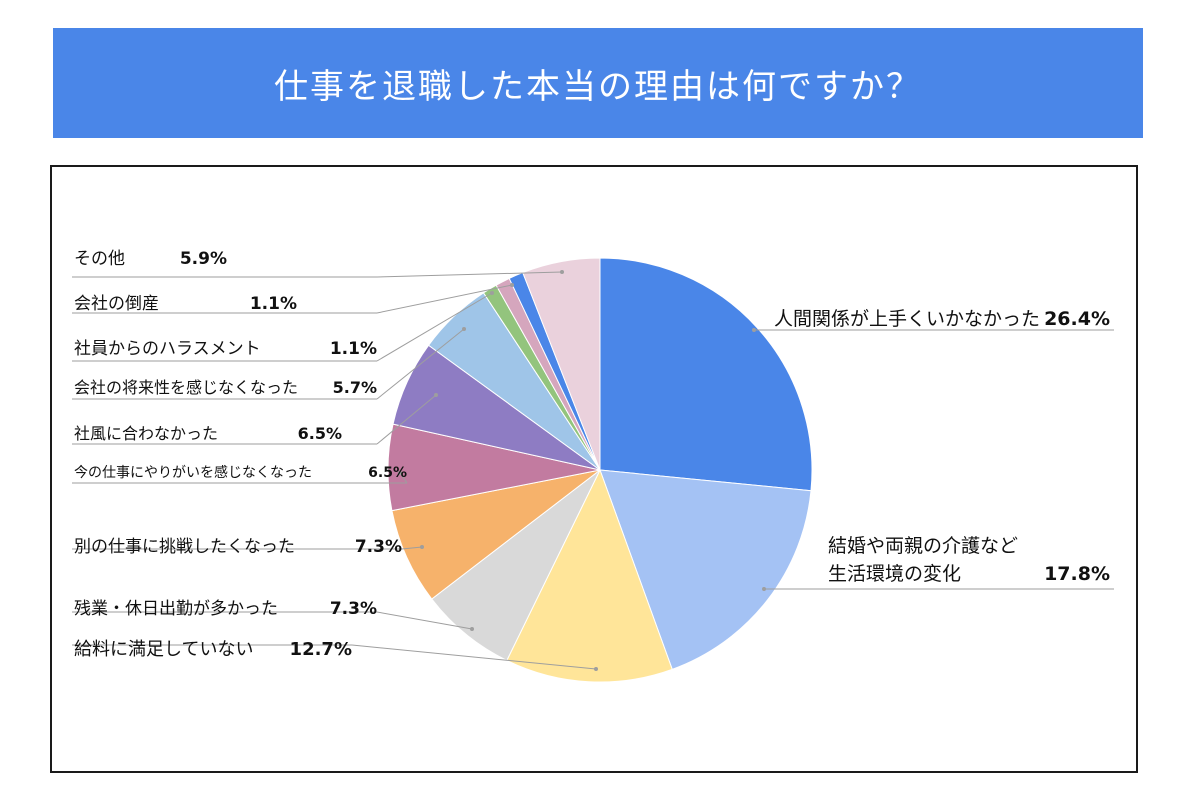 The width and height of the screenshot is (1200, 800). What do you see at coordinates (321, 649) in the screenshot?
I see `slice-value-2: 12.7%` at bounding box center [321, 649].